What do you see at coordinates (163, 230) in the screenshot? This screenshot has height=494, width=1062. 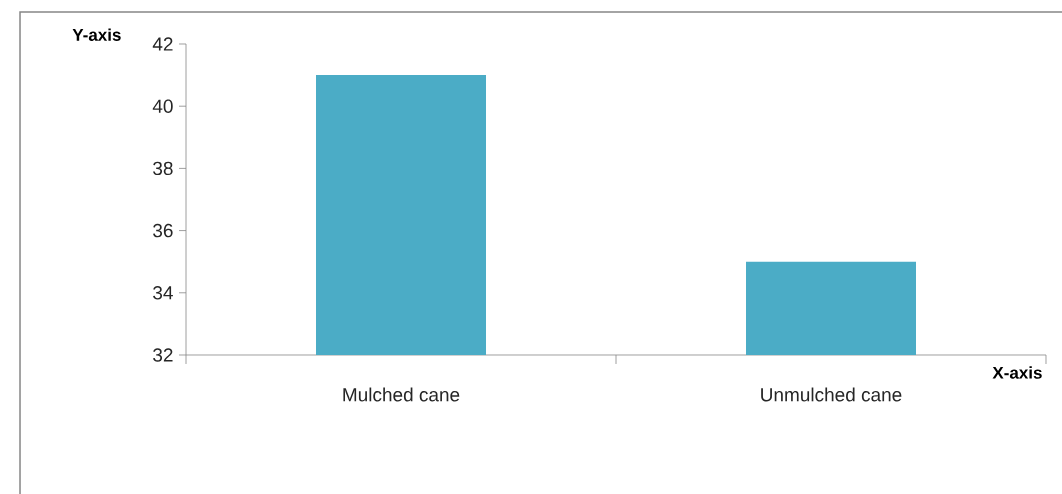 I see `y-tick-label: 36` at bounding box center [163, 230].